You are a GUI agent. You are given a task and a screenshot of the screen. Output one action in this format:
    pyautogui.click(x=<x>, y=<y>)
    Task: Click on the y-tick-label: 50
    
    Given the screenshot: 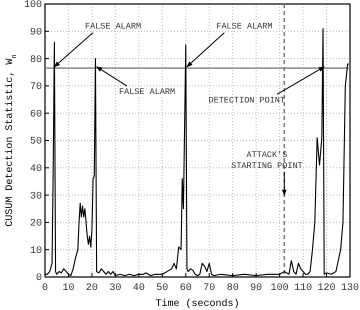 What is the action you would take?
    pyautogui.click(x=36, y=142)
    